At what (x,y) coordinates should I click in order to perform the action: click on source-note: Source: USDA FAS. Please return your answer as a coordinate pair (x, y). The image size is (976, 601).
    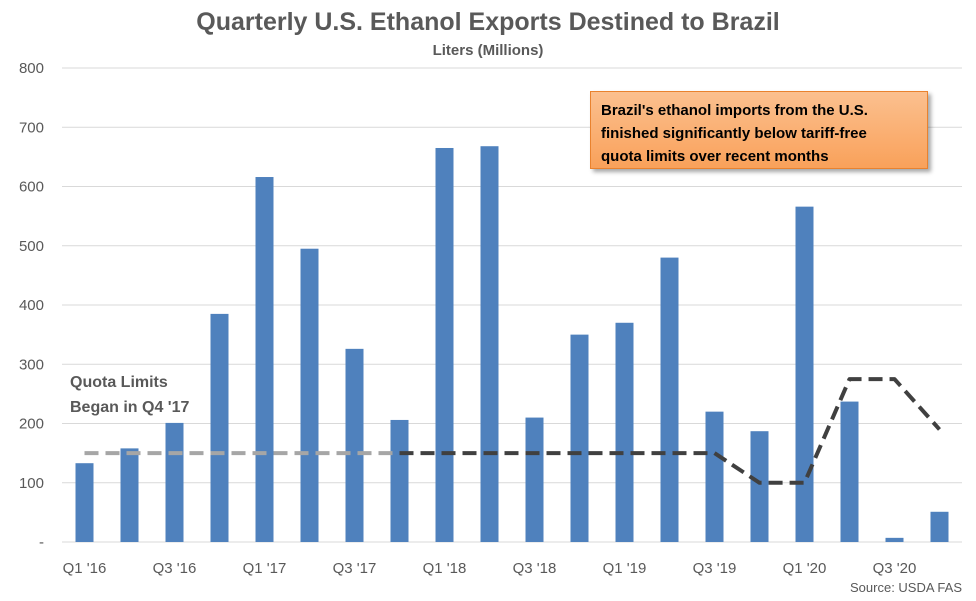
    Looking at the image, I should click on (906, 587).